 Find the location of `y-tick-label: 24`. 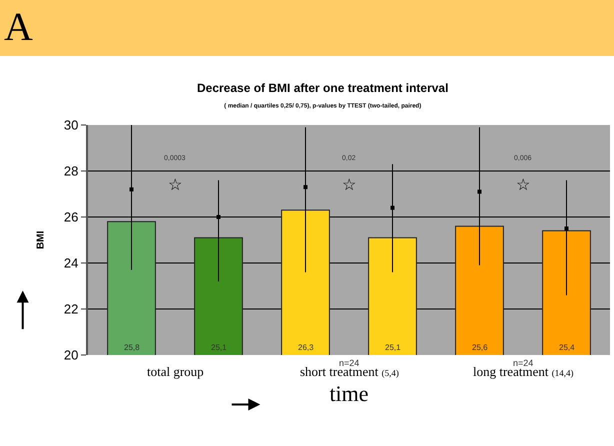

y-tick-label: 24 is located at coordinates (71, 263).